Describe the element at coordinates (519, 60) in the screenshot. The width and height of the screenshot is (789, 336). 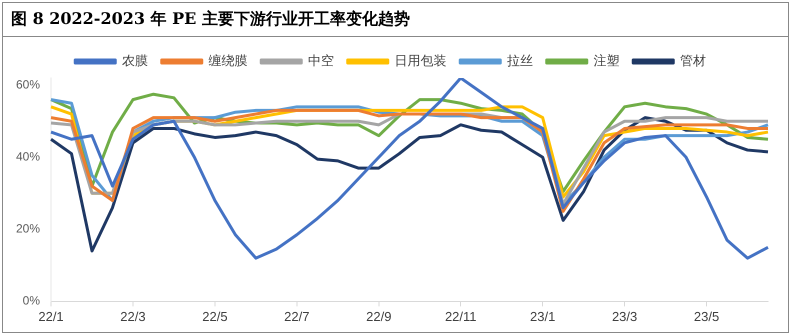
I see `legend-label: 拉丝` at that location.